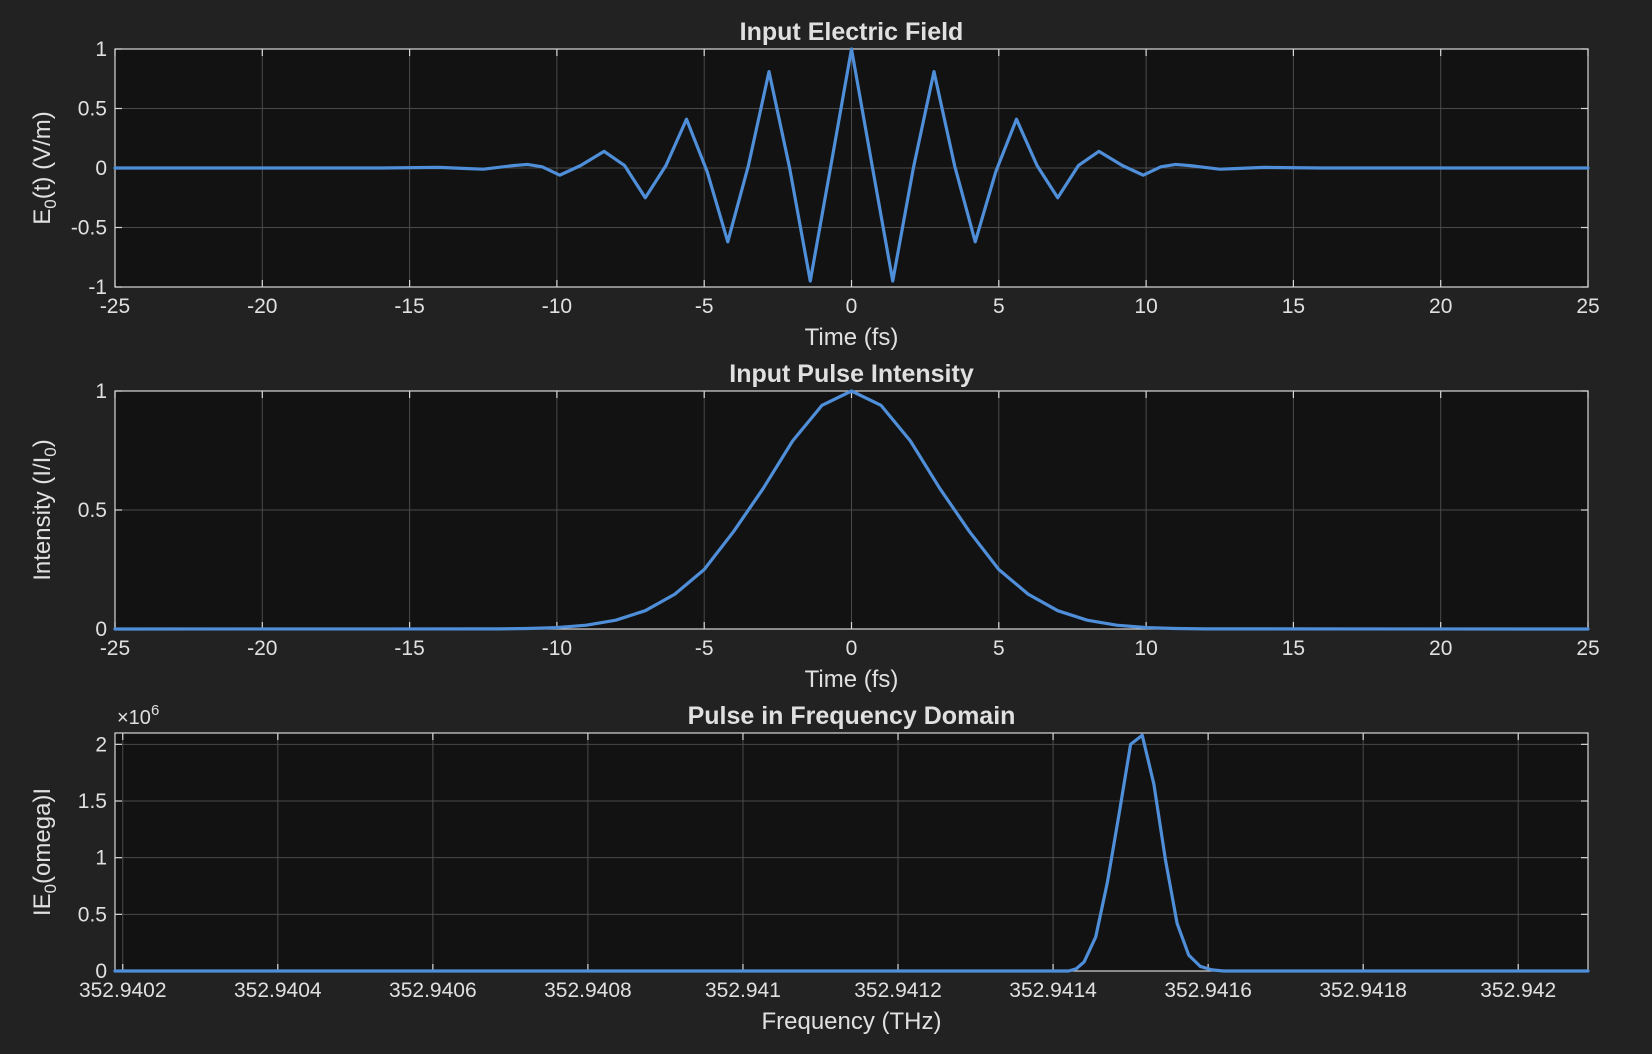 This screenshot has width=1652, height=1054. I want to click on x-tick-label: 352.9416, so click(1208, 990).